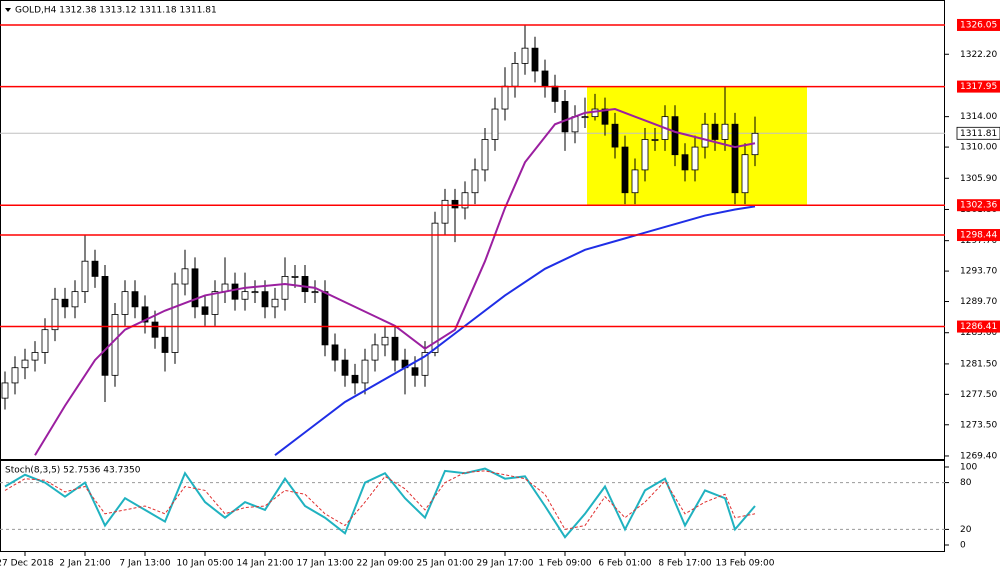  Describe the element at coordinates (978, 395) in the screenshot. I see `y-tick-label: 1277.50` at that location.